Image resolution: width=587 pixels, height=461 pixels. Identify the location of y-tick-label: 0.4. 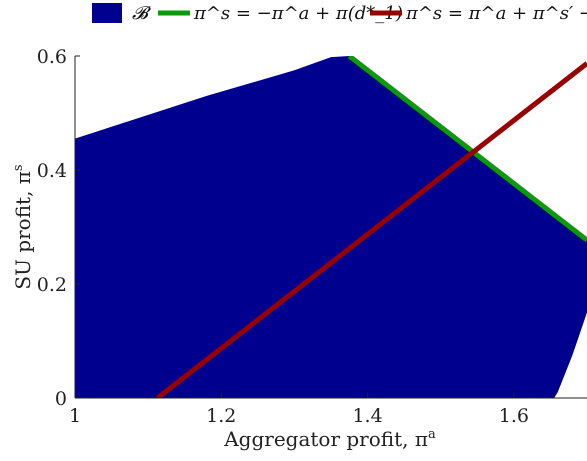
(52, 171).